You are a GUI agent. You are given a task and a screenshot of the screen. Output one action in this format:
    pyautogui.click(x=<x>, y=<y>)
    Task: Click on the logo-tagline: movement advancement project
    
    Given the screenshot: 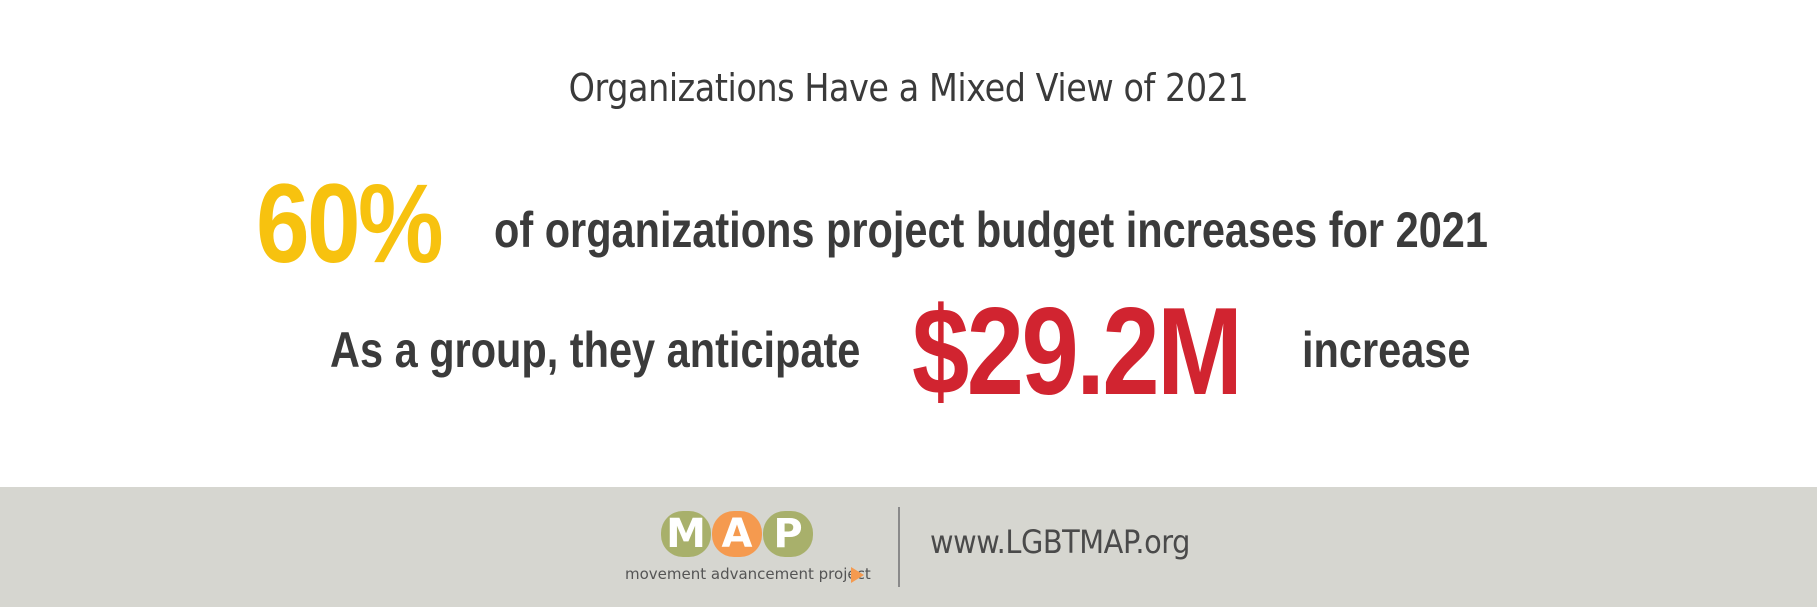 What is the action you would take?
    pyautogui.click(x=748, y=574)
    